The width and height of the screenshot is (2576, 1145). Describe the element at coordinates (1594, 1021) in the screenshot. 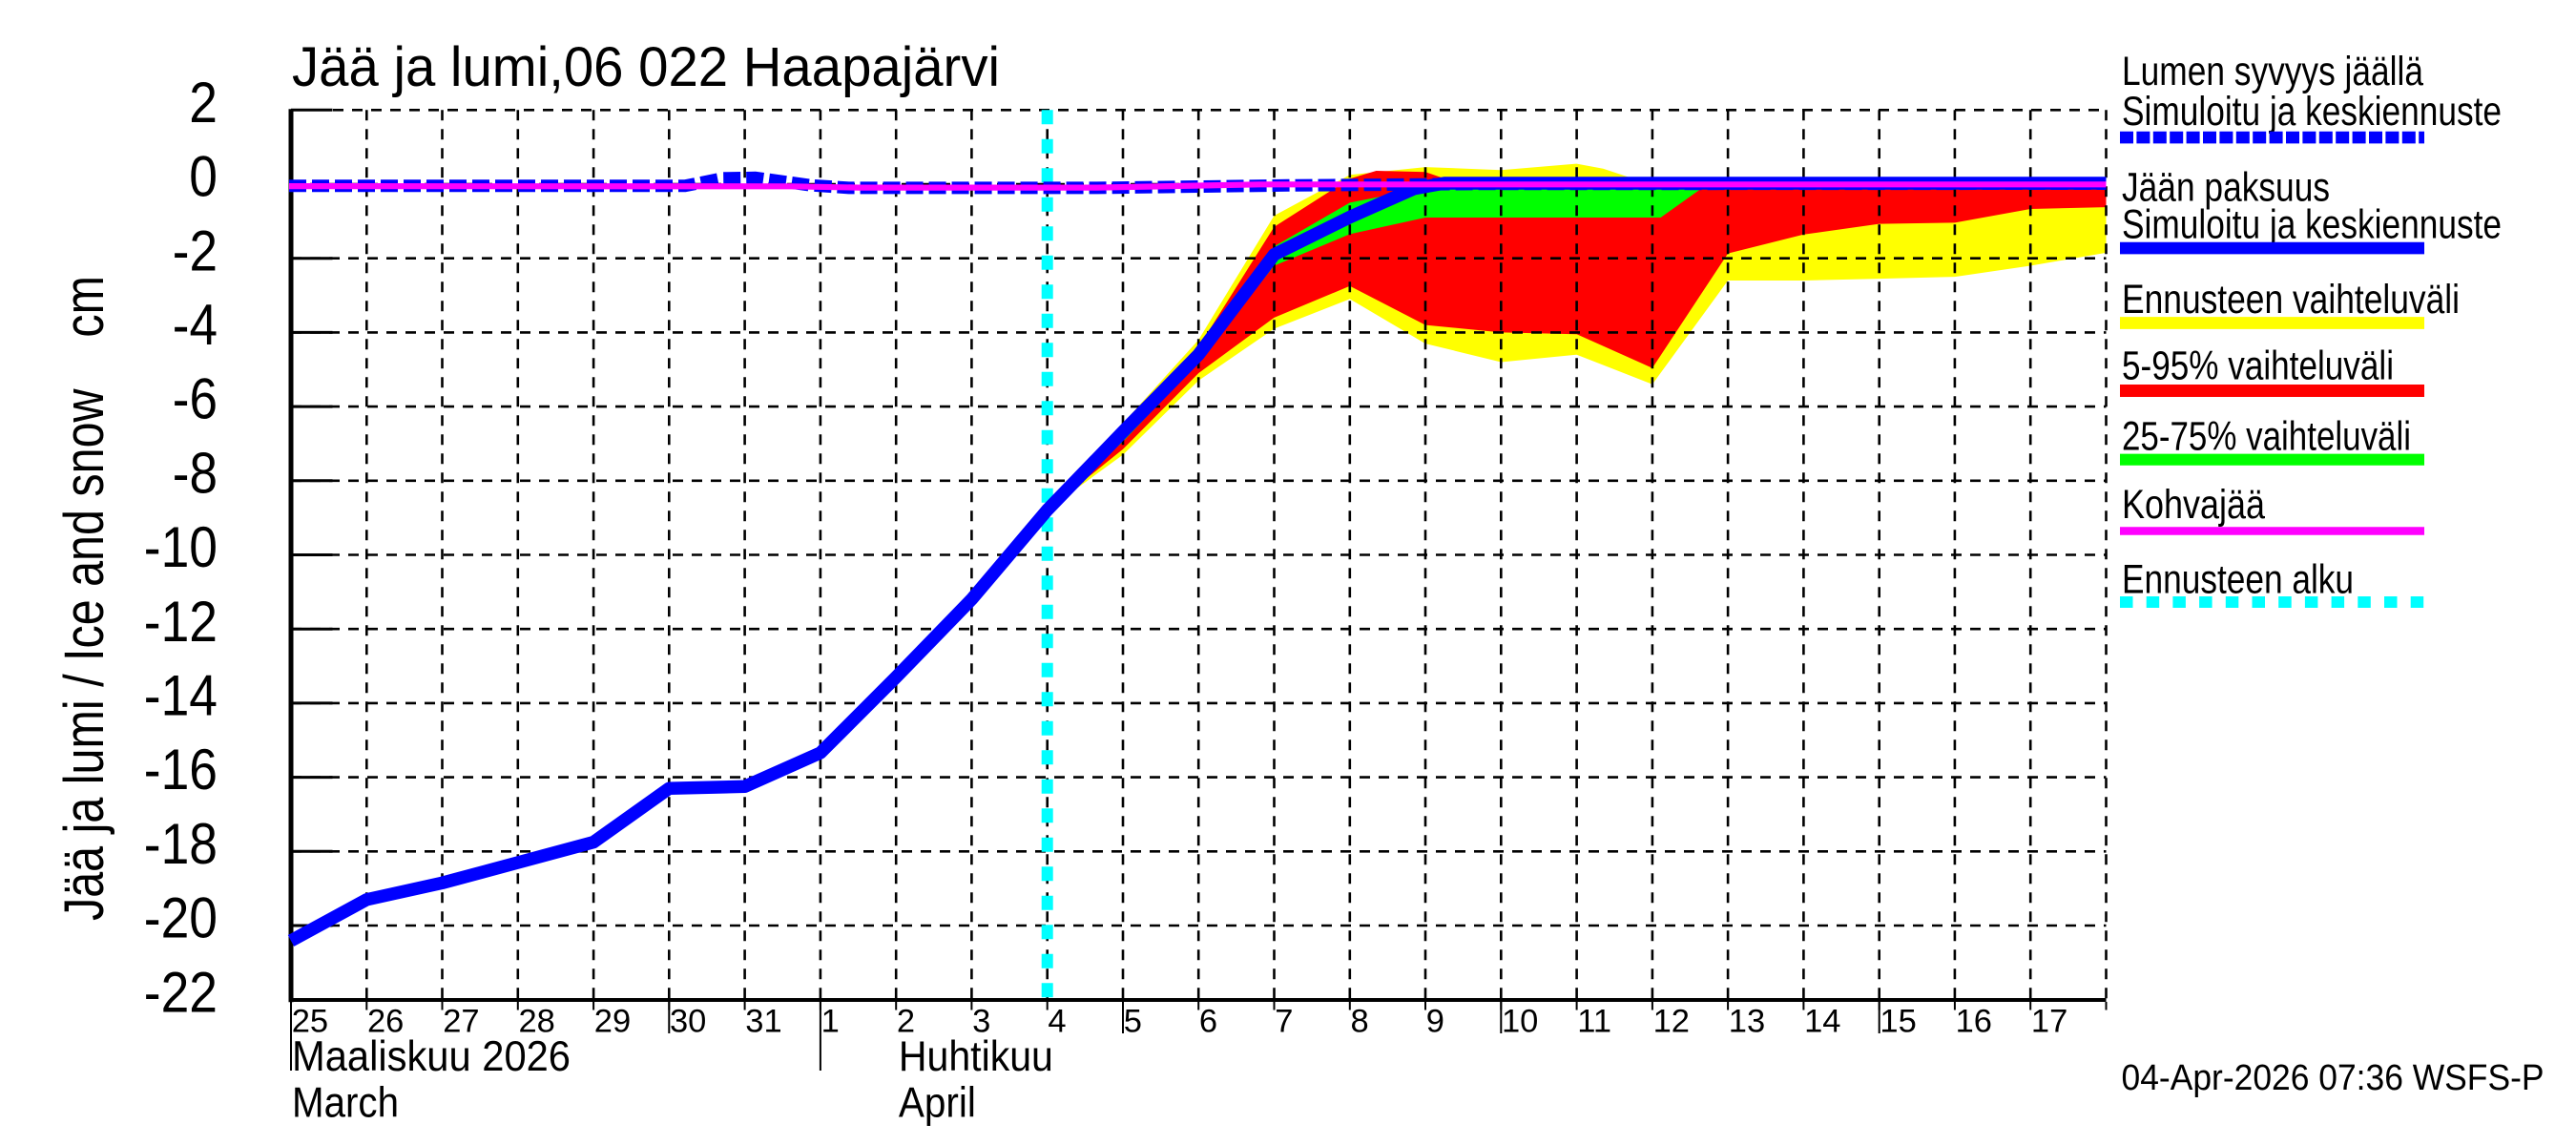

I see `svg-text: 11` at that location.